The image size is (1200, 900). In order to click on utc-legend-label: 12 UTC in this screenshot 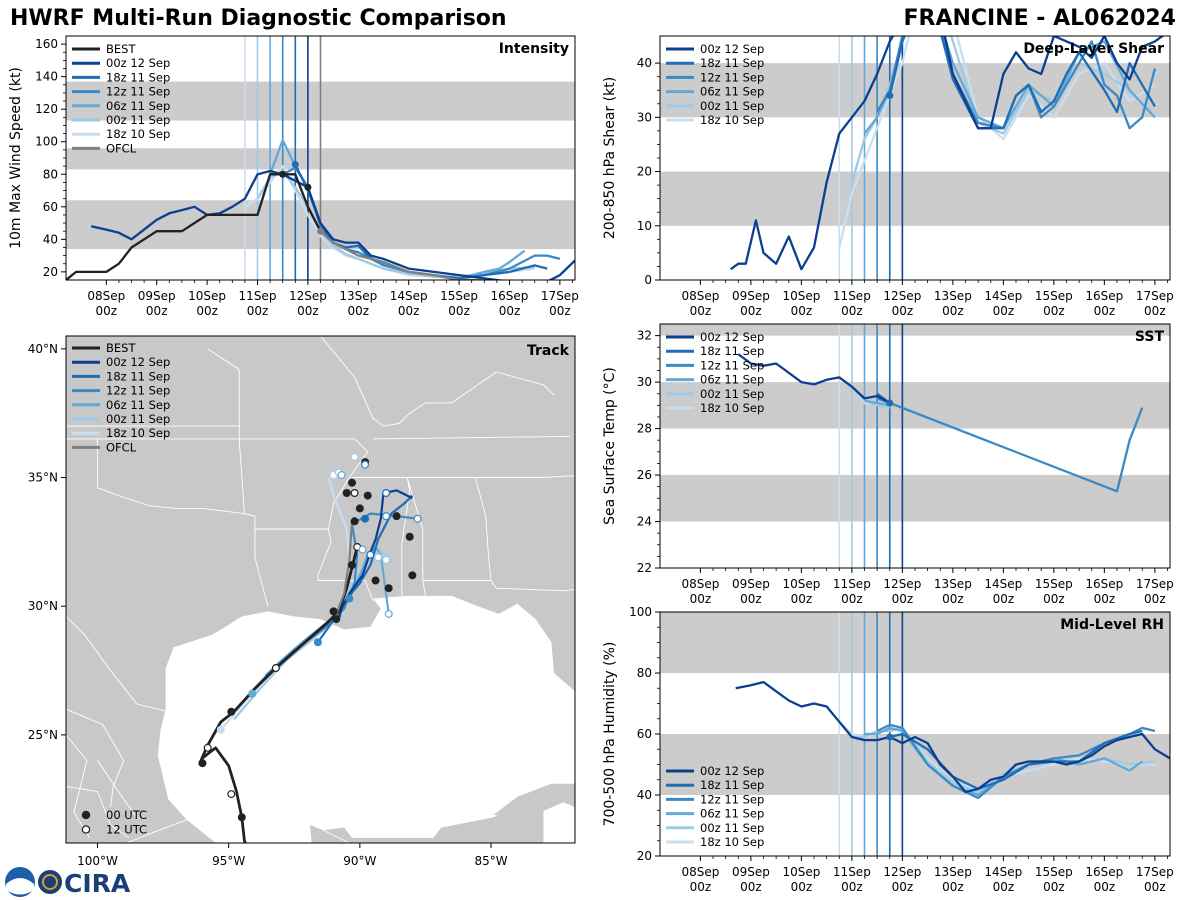, I will do `click(126, 830)`.